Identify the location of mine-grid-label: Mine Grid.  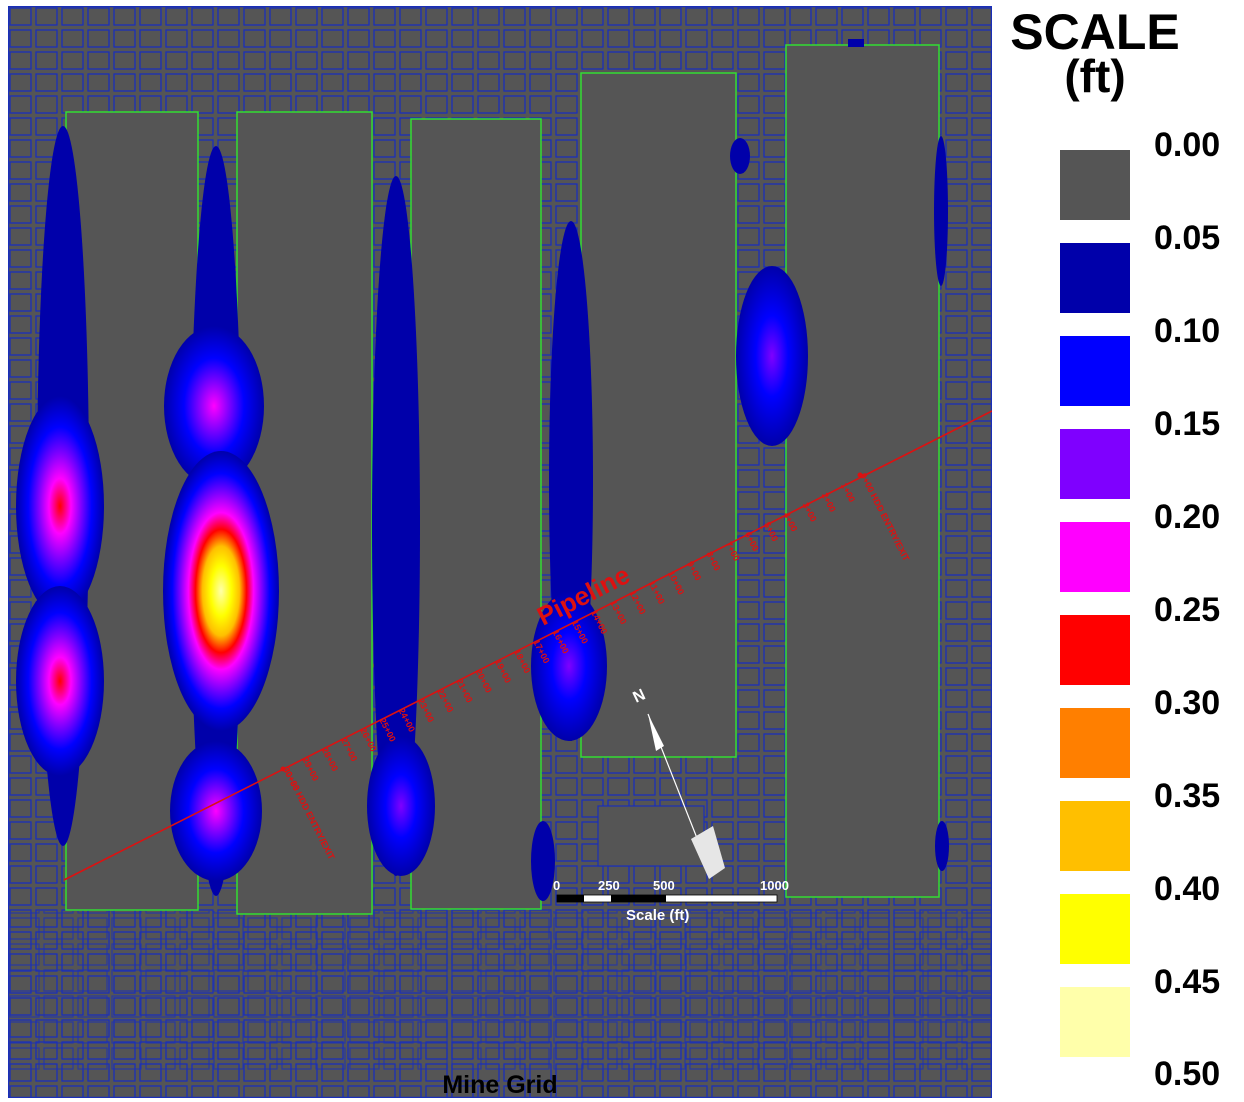
(500, 1085).